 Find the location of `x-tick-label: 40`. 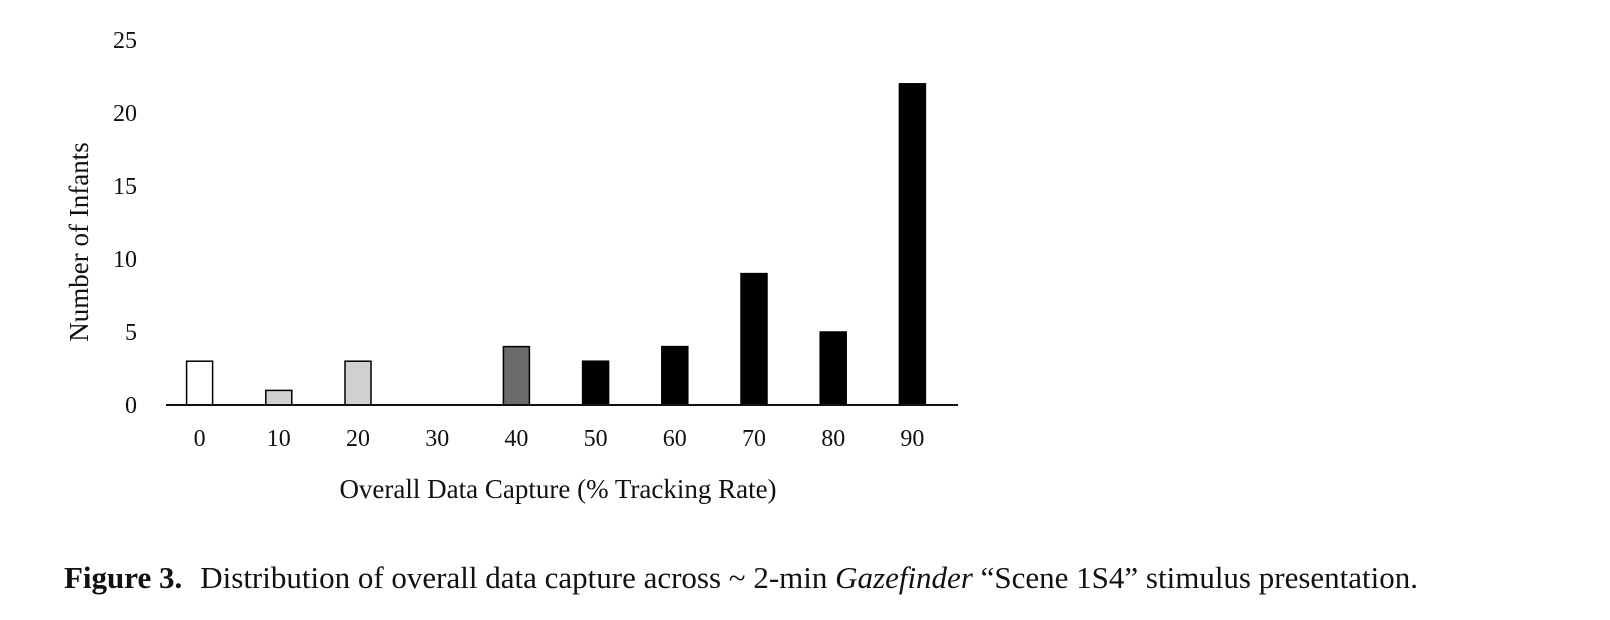

x-tick-label: 40 is located at coordinates (516, 439).